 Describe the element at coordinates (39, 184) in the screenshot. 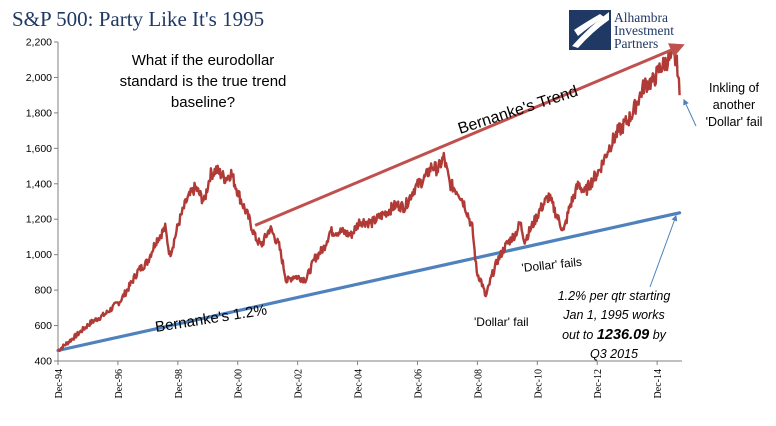

I see `y-tick-label: 1,400` at that location.